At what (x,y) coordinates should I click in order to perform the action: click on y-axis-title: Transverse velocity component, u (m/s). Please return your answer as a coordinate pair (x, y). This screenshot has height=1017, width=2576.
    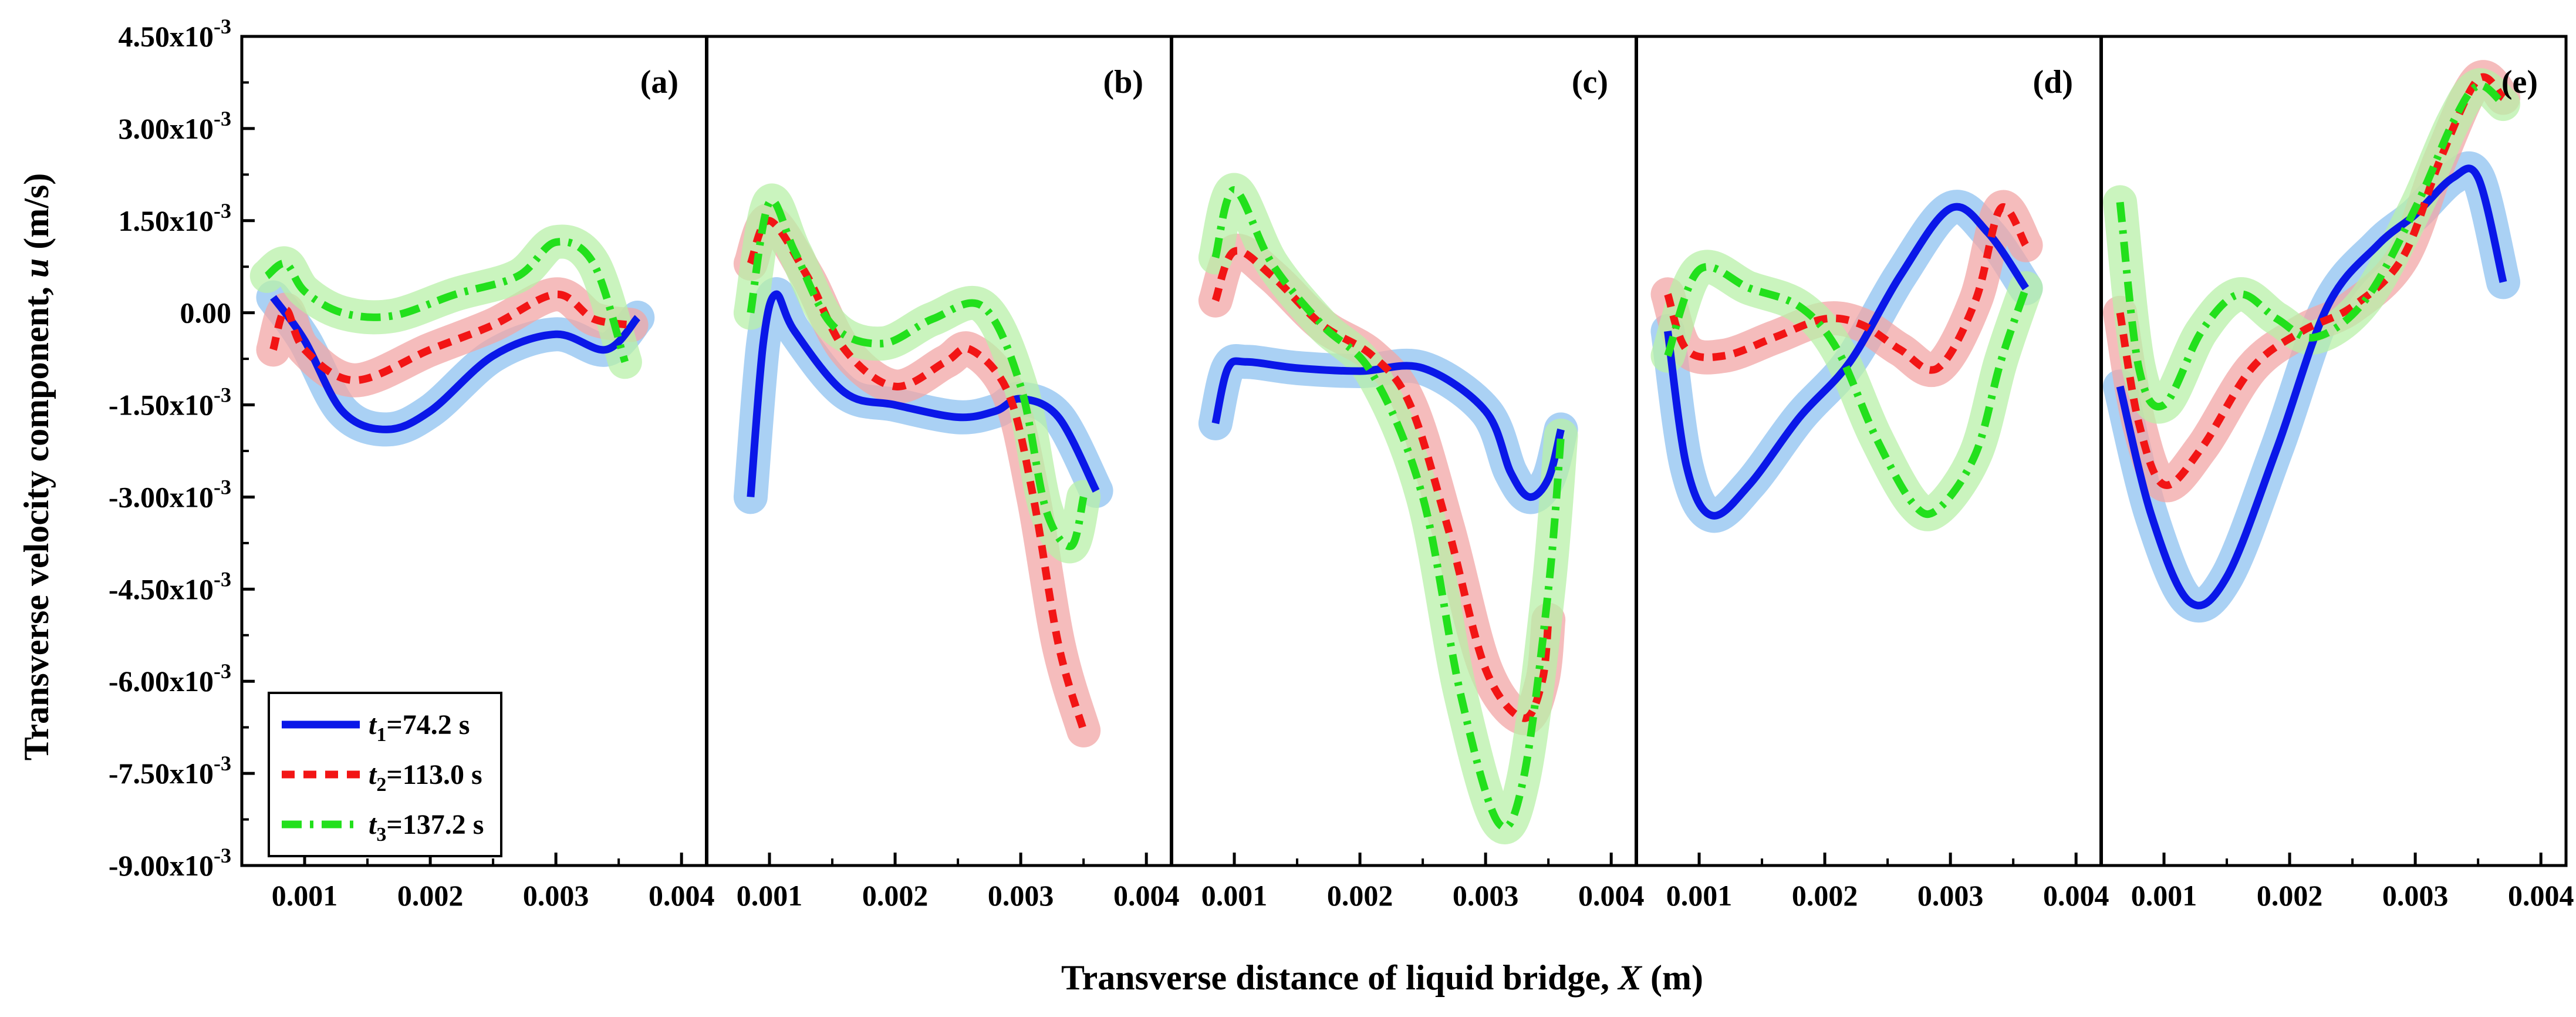
    Looking at the image, I should click on (36, 467).